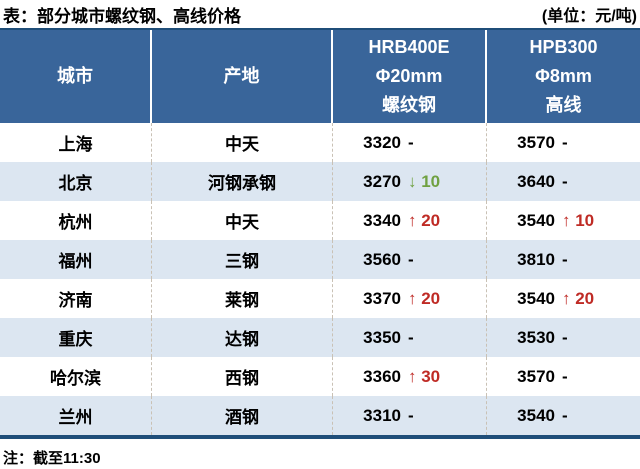  Describe the element at coordinates (122, 16) in the screenshot. I see `page-title: 表：部分城市螺纹钢、高线价格` at that location.